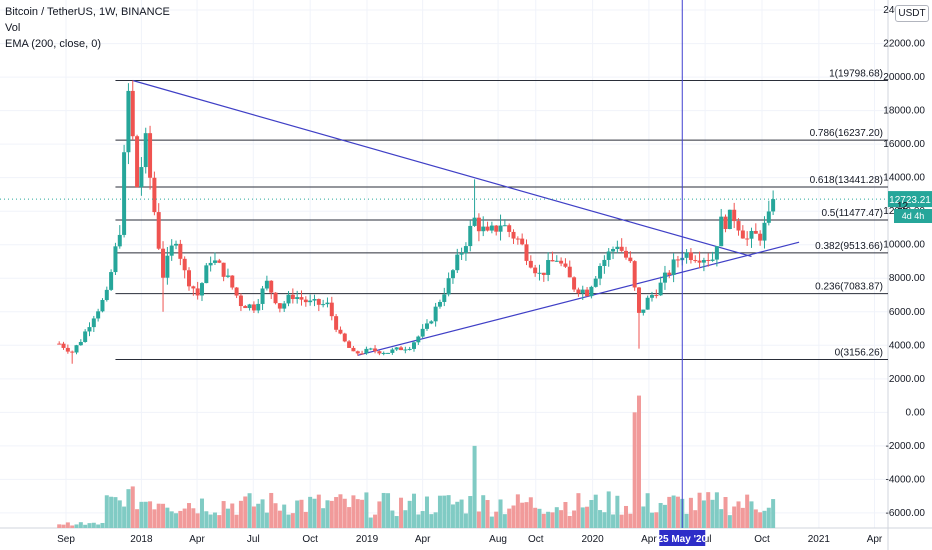 The height and width of the screenshot is (550, 932). I want to click on crosshair-date-badge, so click(682, 538).